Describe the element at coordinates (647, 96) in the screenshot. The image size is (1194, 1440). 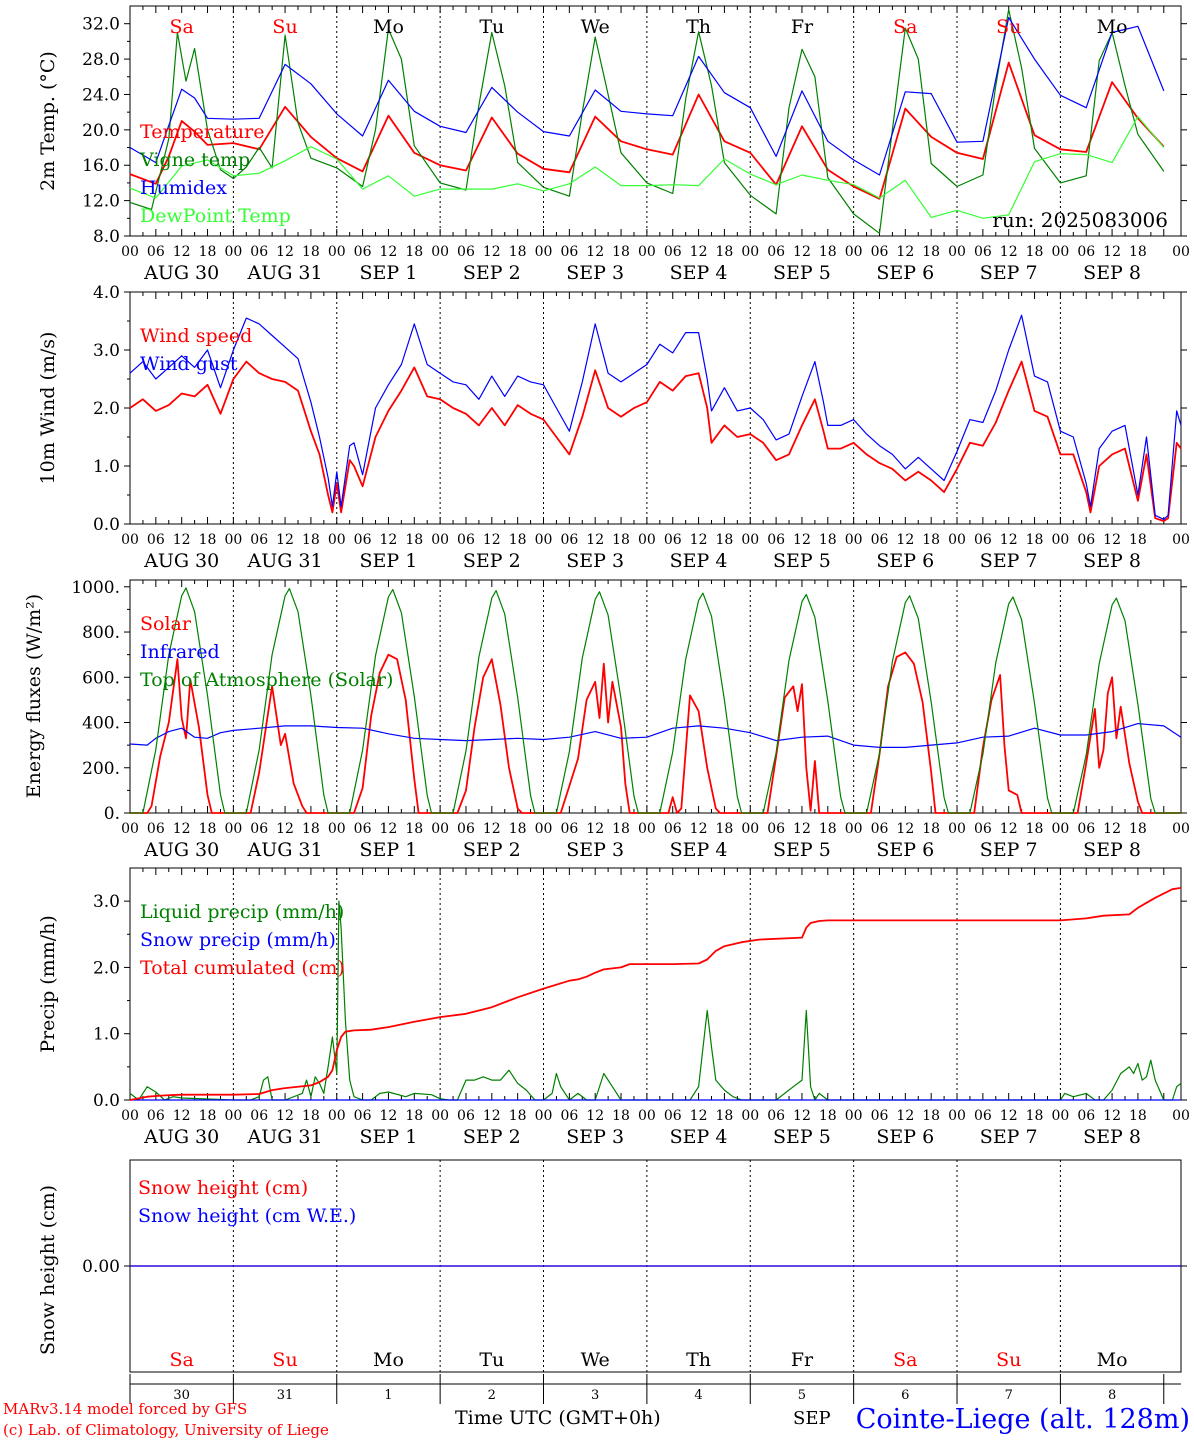
I see `temp-series-2-line` at that location.